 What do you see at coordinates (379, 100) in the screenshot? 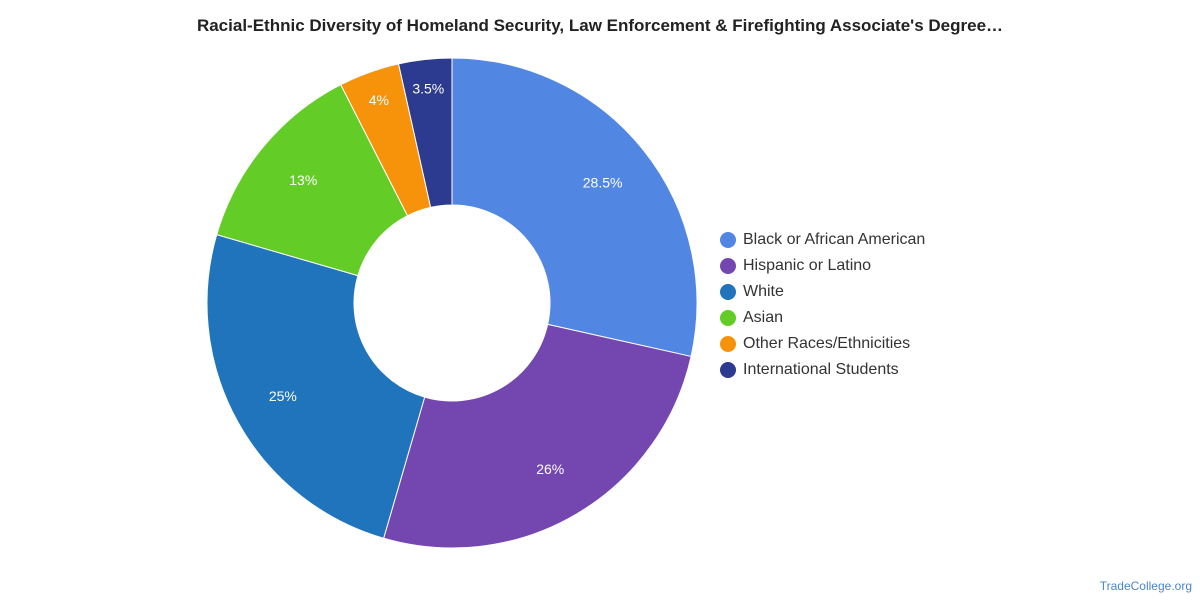
I see `slice-label-other-races-ethnicities: 4%` at bounding box center [379, 100].